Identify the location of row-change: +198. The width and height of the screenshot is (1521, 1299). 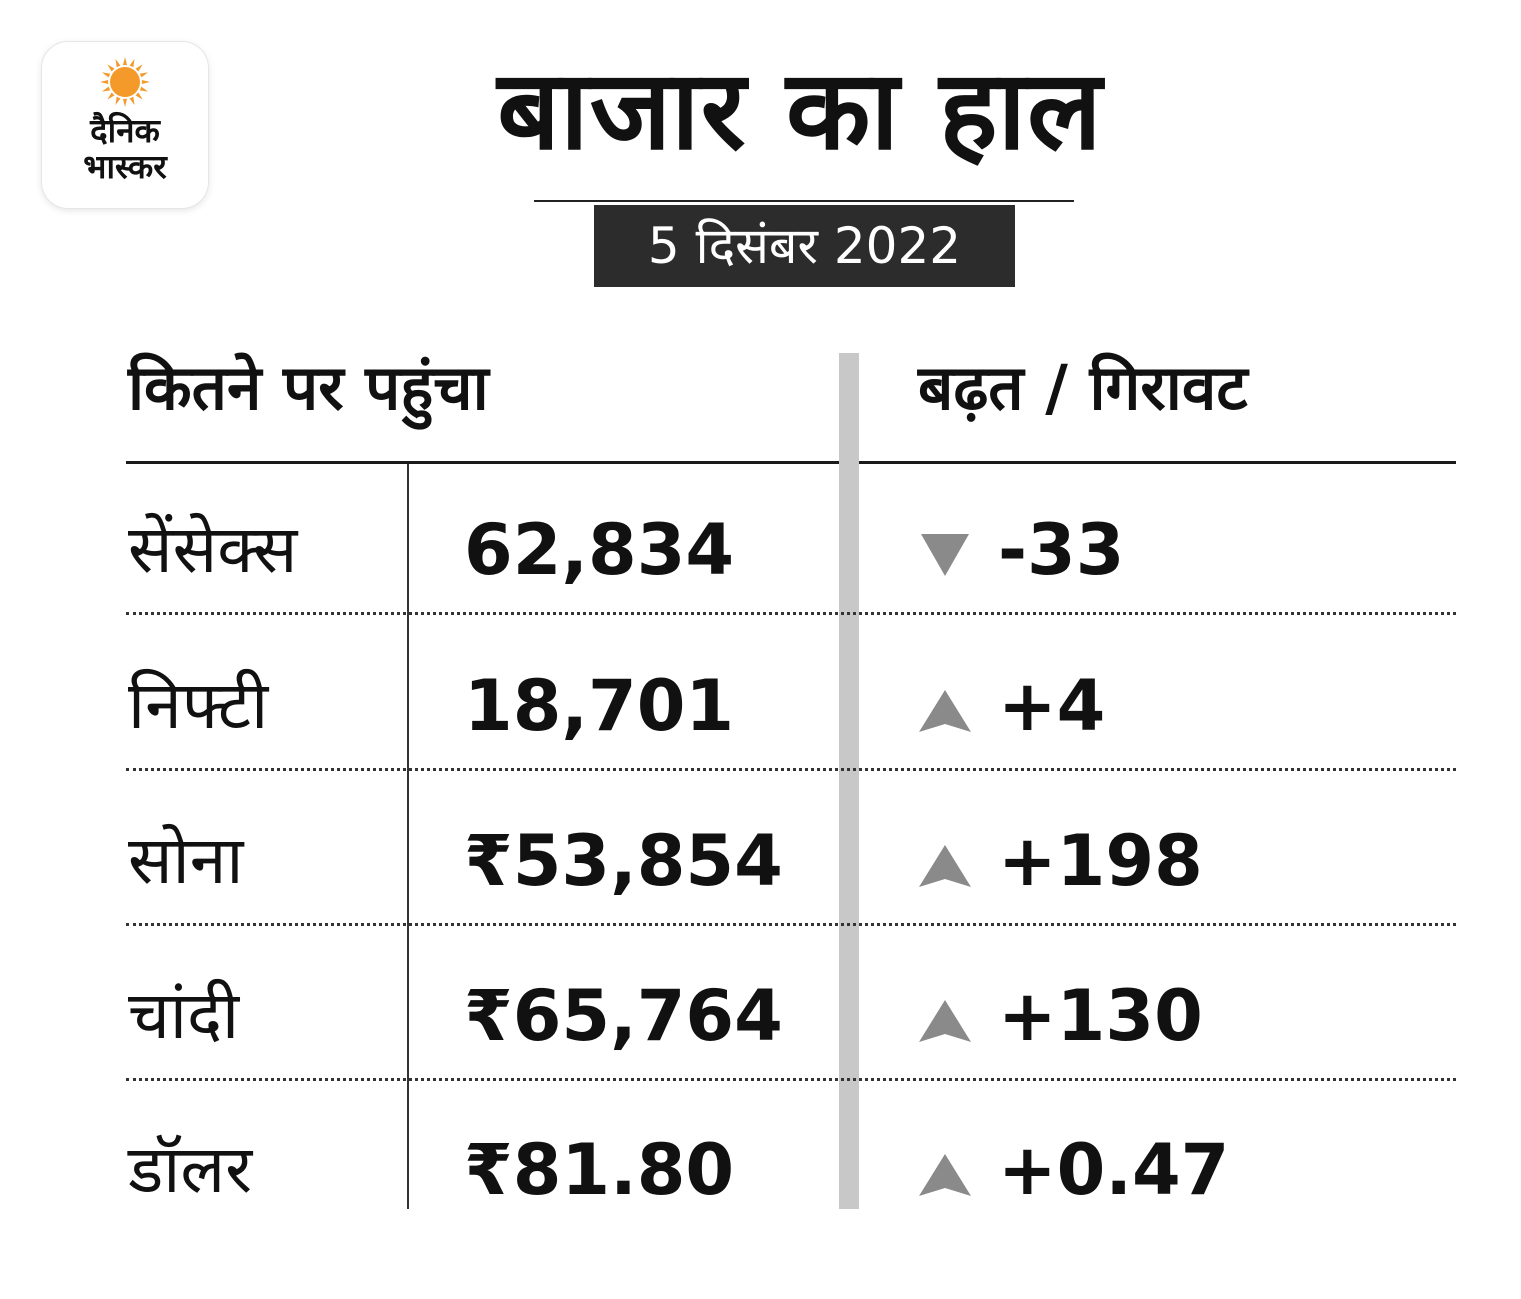
(1100, 861).